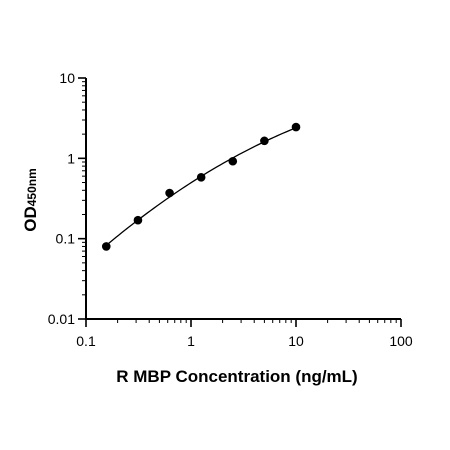  I want to click on x-axis-title: R MBP Concentration (ng/mL), so click(236, 376).